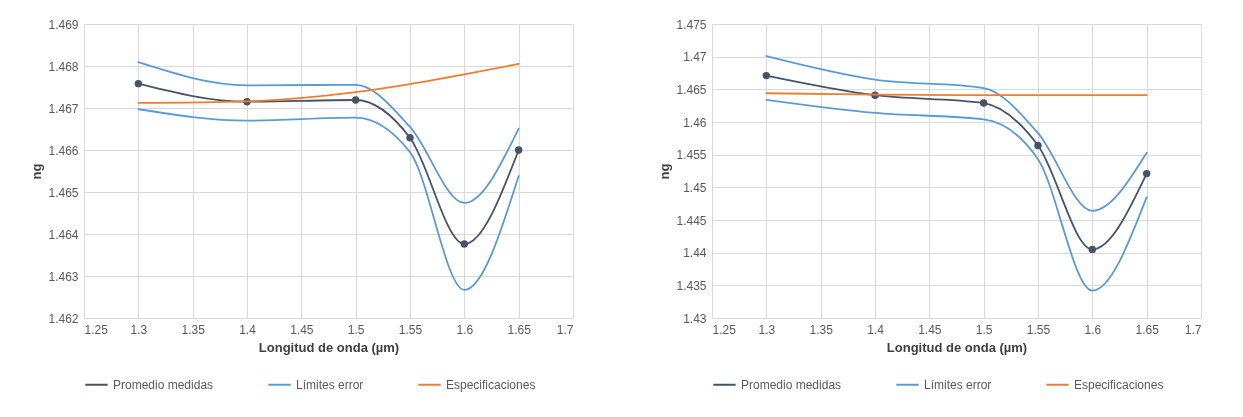 This screenshot has width=1243, height=417. What do you see at coordinates (63, 318) in the screenshot?
I see `y-tick-label: 1.462` at bounding box center [63, 318].